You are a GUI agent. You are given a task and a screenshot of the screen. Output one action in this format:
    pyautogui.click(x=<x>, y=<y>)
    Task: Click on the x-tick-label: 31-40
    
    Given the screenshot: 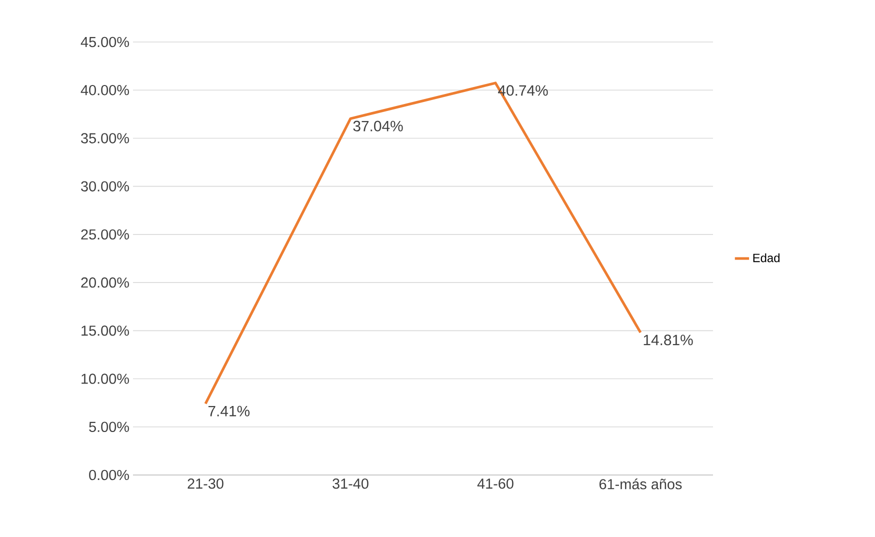 What is the action you would take?
    pyautogui.click(x=350, y=483)
    